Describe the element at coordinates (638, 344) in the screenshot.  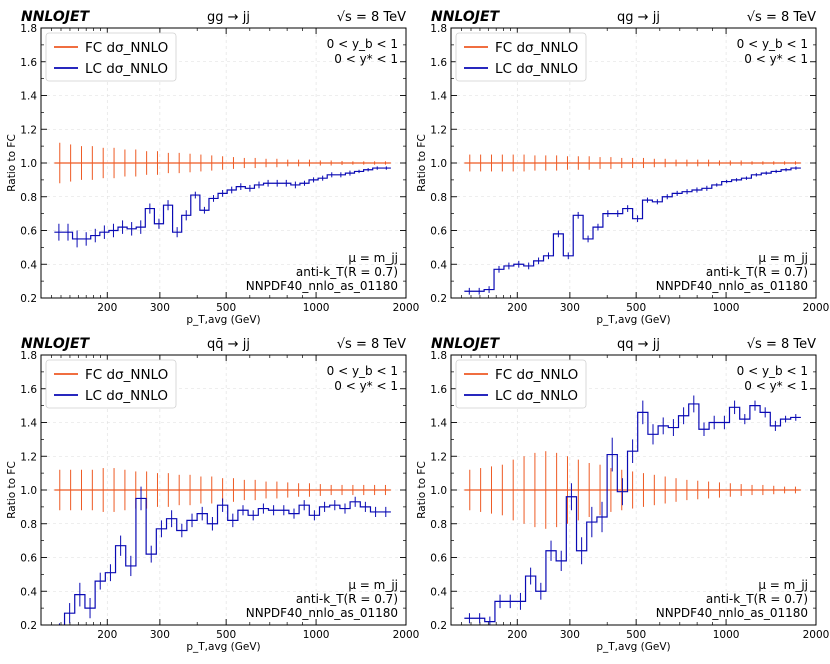
I see `process-label: qq → jj` at that location.